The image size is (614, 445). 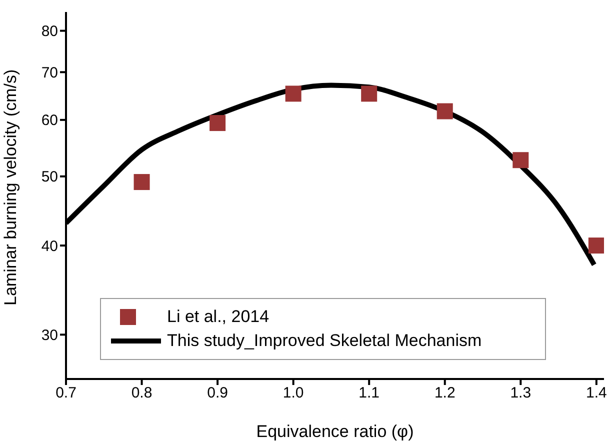 What do you see at coordinates (49, 31) in the screenshot?
I see `y-tick-label: 80` at bounding box center [49, 31].